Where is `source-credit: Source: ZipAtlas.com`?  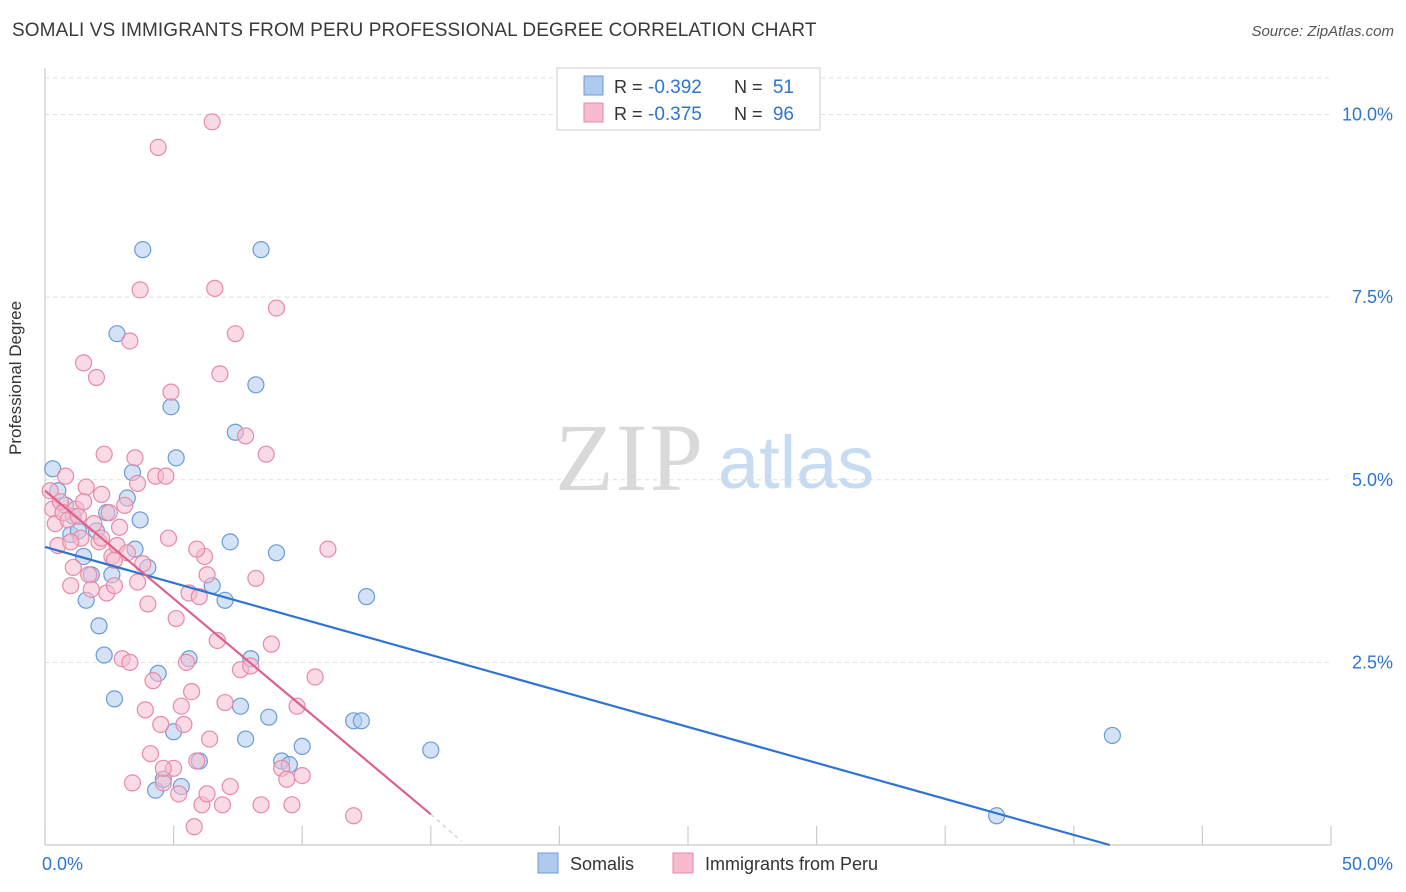
source-credit: Source: ZipAtlas.com is located at coordinates (1322, 31).